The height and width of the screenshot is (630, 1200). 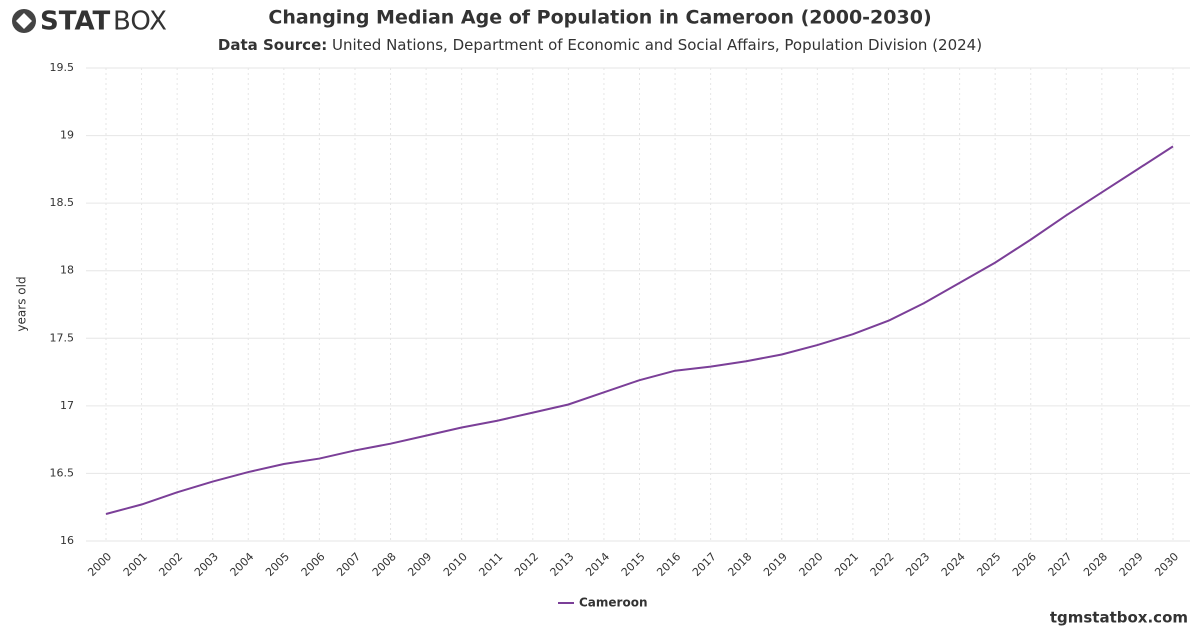 What do you see at coordinates (242, 564) in the screenshot?
I see `x-tick-label: 2004` at bounding box center [242, 564].